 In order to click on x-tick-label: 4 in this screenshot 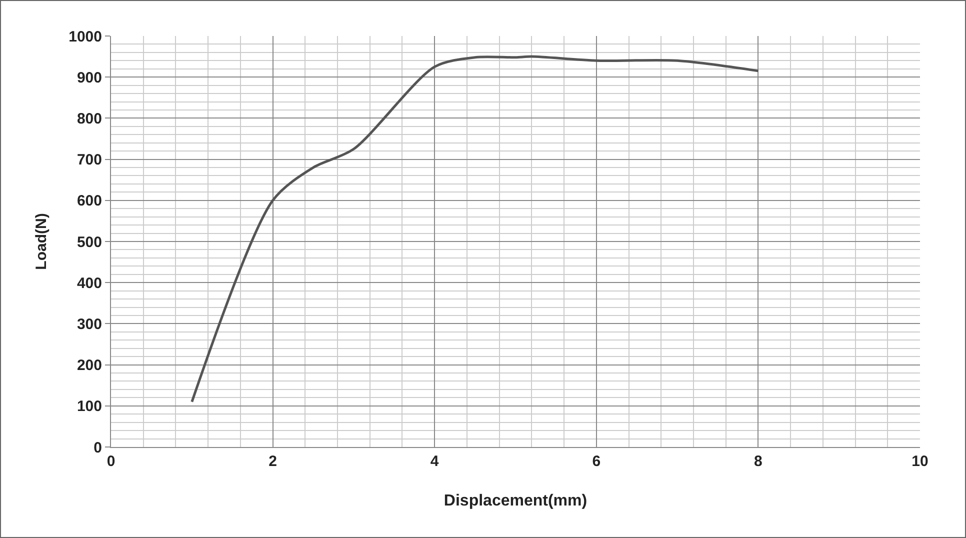, I will do `click(435, 461)`.